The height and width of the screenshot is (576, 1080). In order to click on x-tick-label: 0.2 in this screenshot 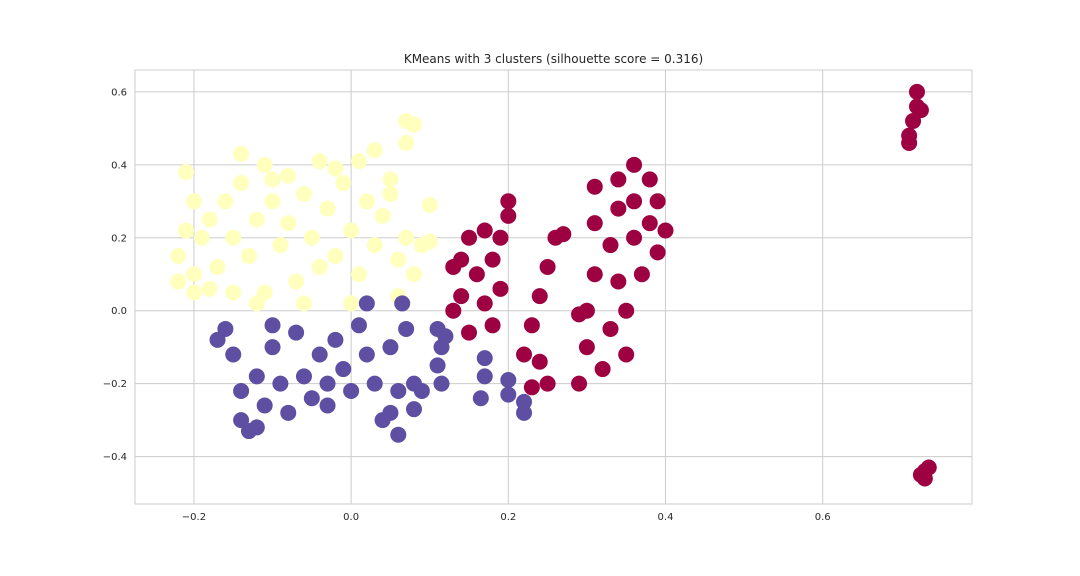, I will do `click(508, 517)`.